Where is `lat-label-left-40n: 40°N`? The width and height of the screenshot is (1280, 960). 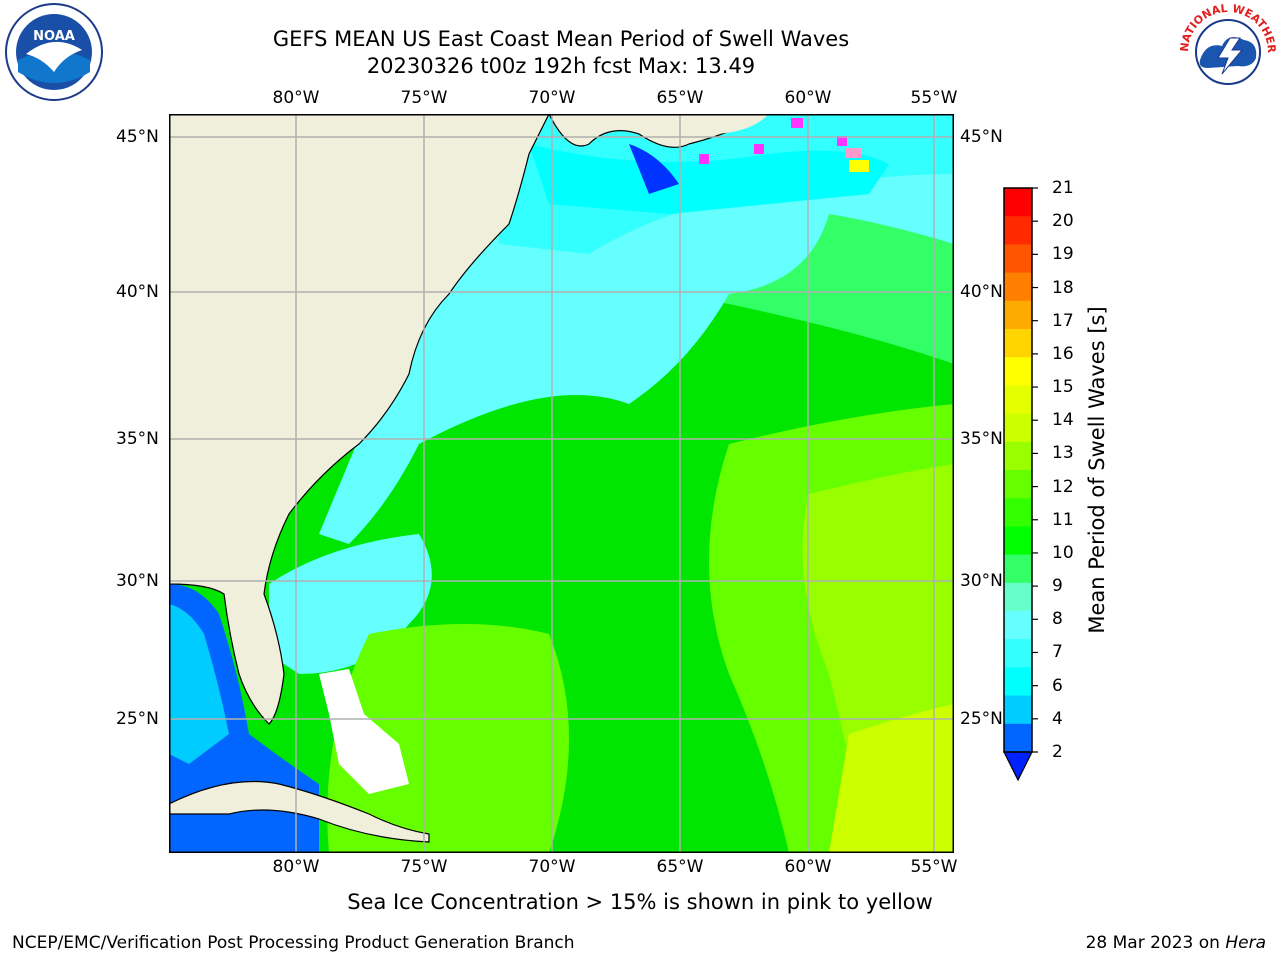 lat-label-left-40n: 40°N is located at coordinates (137, 292).